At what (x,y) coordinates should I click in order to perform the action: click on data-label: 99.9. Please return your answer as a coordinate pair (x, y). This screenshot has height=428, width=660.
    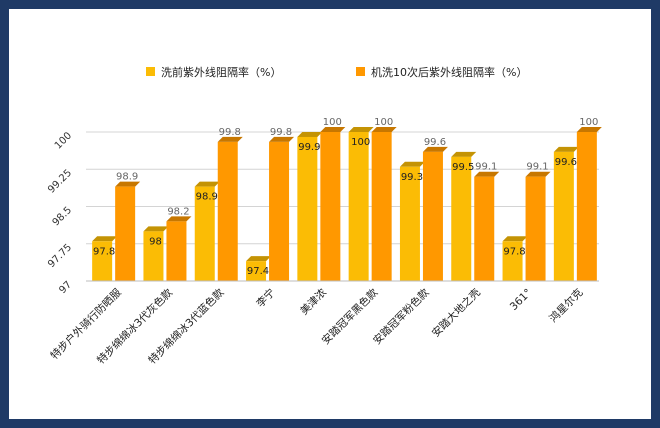
    Looking at the image, I should click on (309, 147).